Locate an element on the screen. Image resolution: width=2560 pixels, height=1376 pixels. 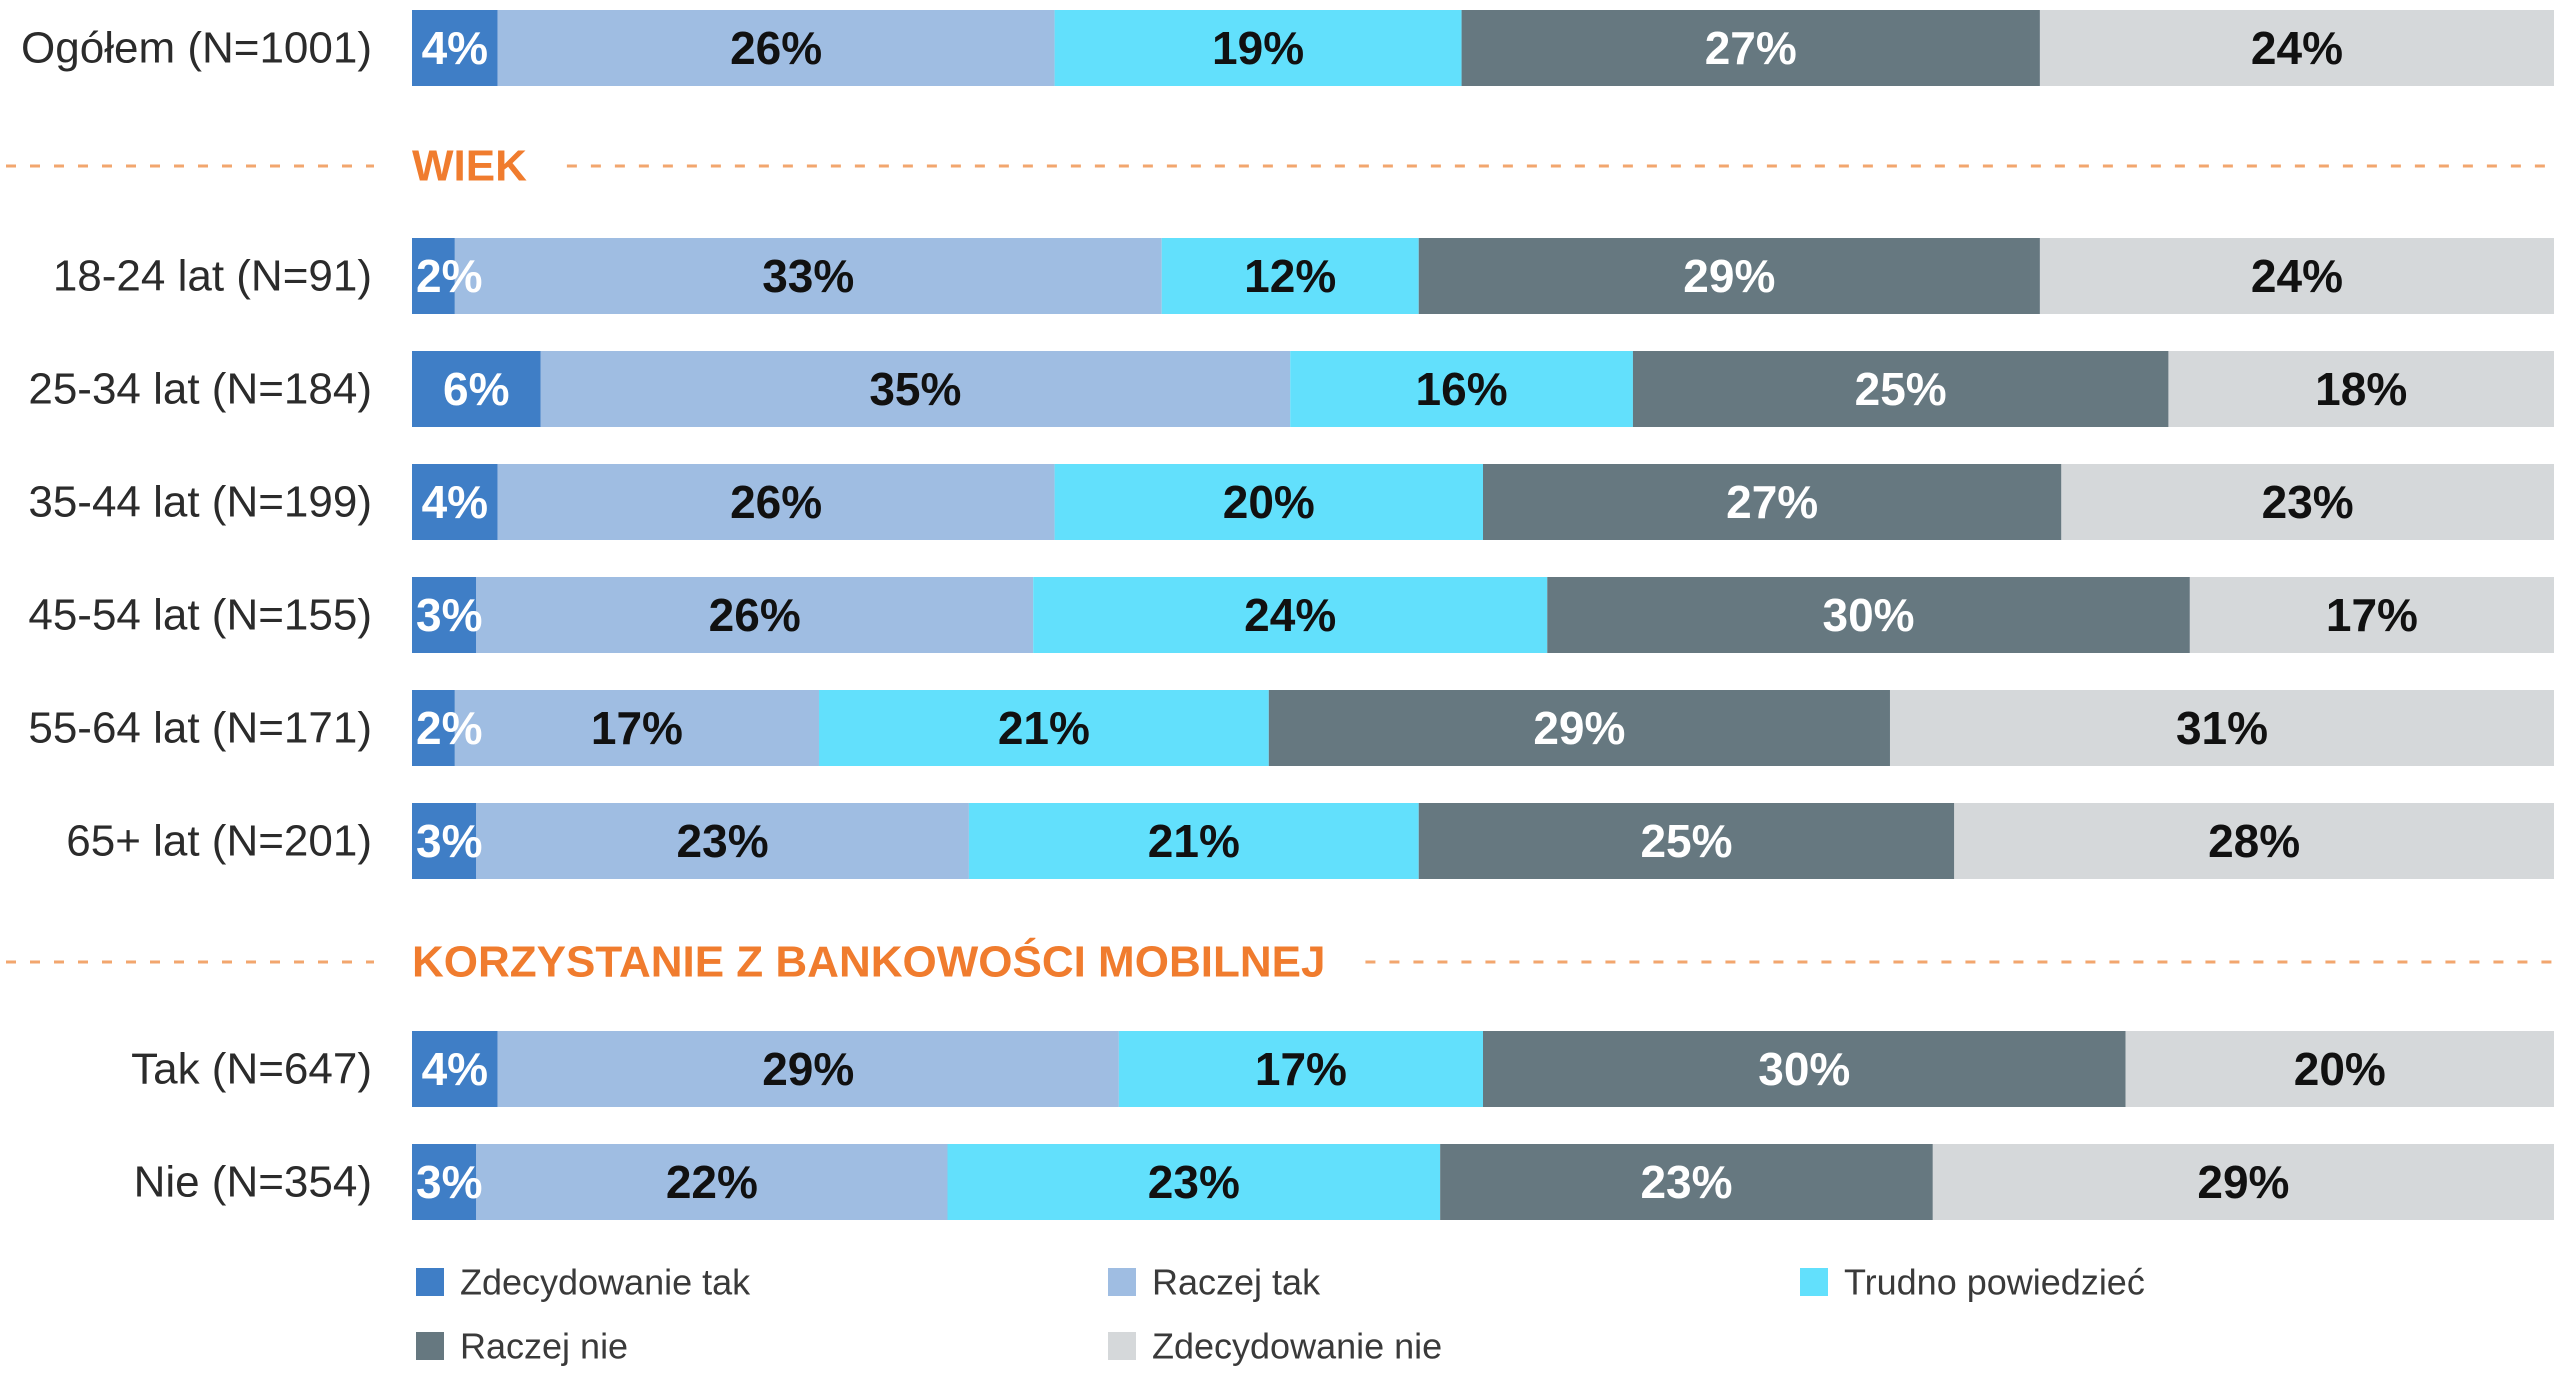
legend-label: Raczej tak is located at coordinates (1236, 1282).